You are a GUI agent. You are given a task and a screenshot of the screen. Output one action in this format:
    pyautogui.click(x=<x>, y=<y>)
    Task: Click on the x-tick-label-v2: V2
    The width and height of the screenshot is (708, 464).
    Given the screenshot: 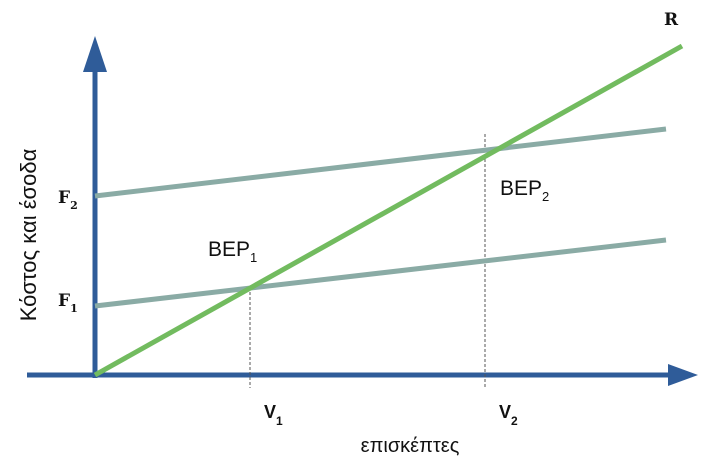 What is the action you would take?
    pyautogui.click(x=508, y=415)
    